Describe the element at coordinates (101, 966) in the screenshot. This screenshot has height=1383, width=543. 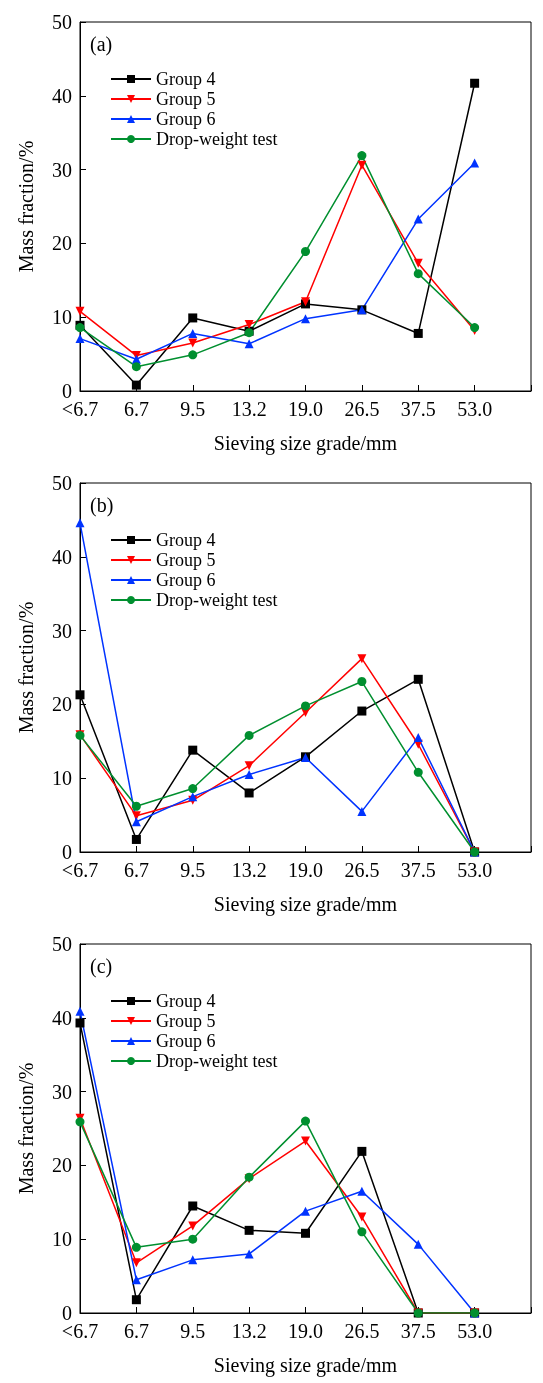
I see `annotation: (c)` at that location.